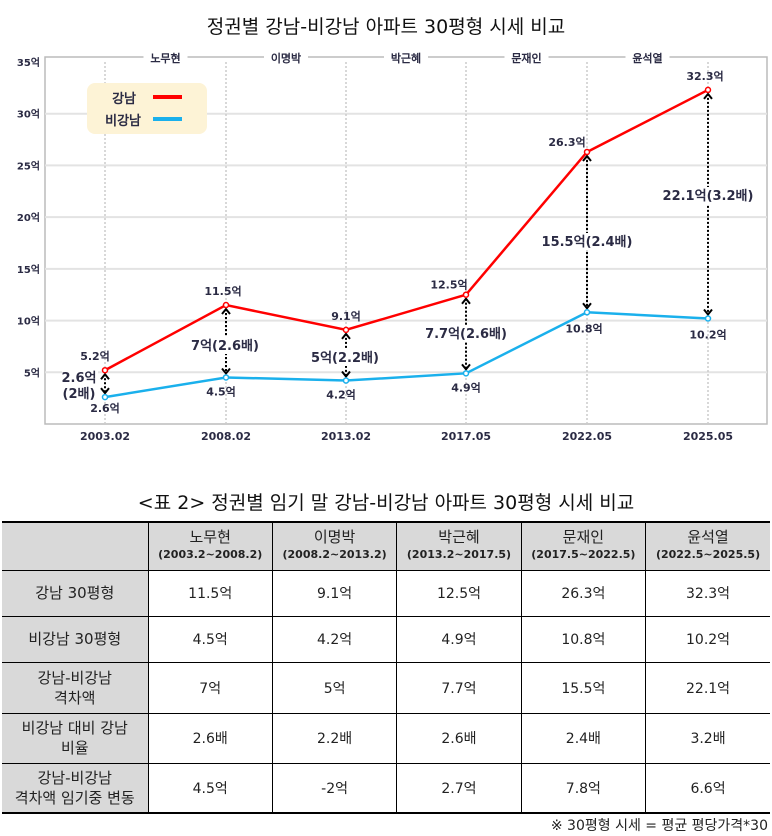  I want to click on x-tick-label: 2022.05, so click(587, 436).